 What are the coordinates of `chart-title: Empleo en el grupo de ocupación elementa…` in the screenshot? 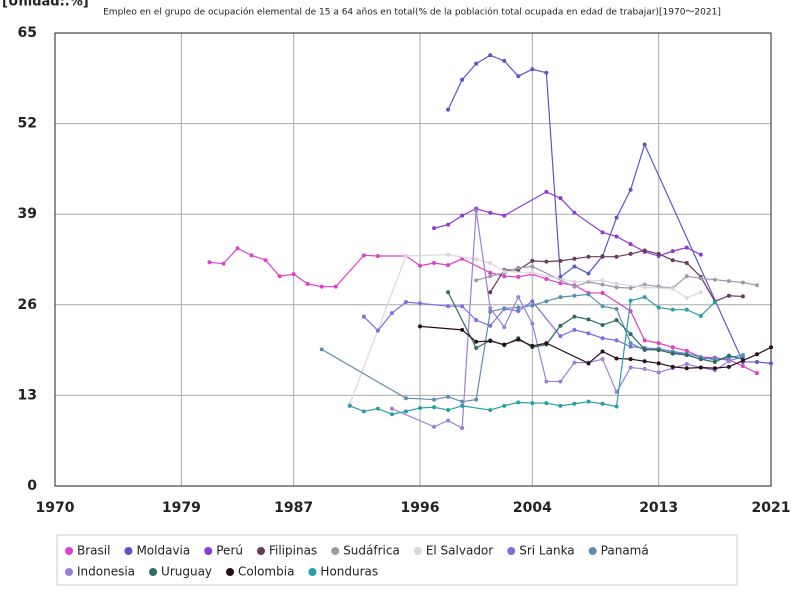 It's located at (412, 12).